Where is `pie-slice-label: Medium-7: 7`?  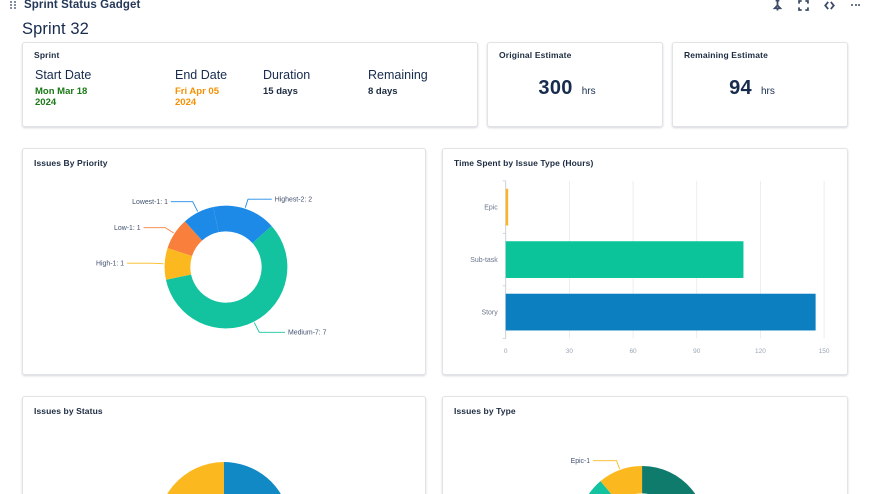 pie-slice-label: Medium-7: 7 is located at coordinates (307, 333).